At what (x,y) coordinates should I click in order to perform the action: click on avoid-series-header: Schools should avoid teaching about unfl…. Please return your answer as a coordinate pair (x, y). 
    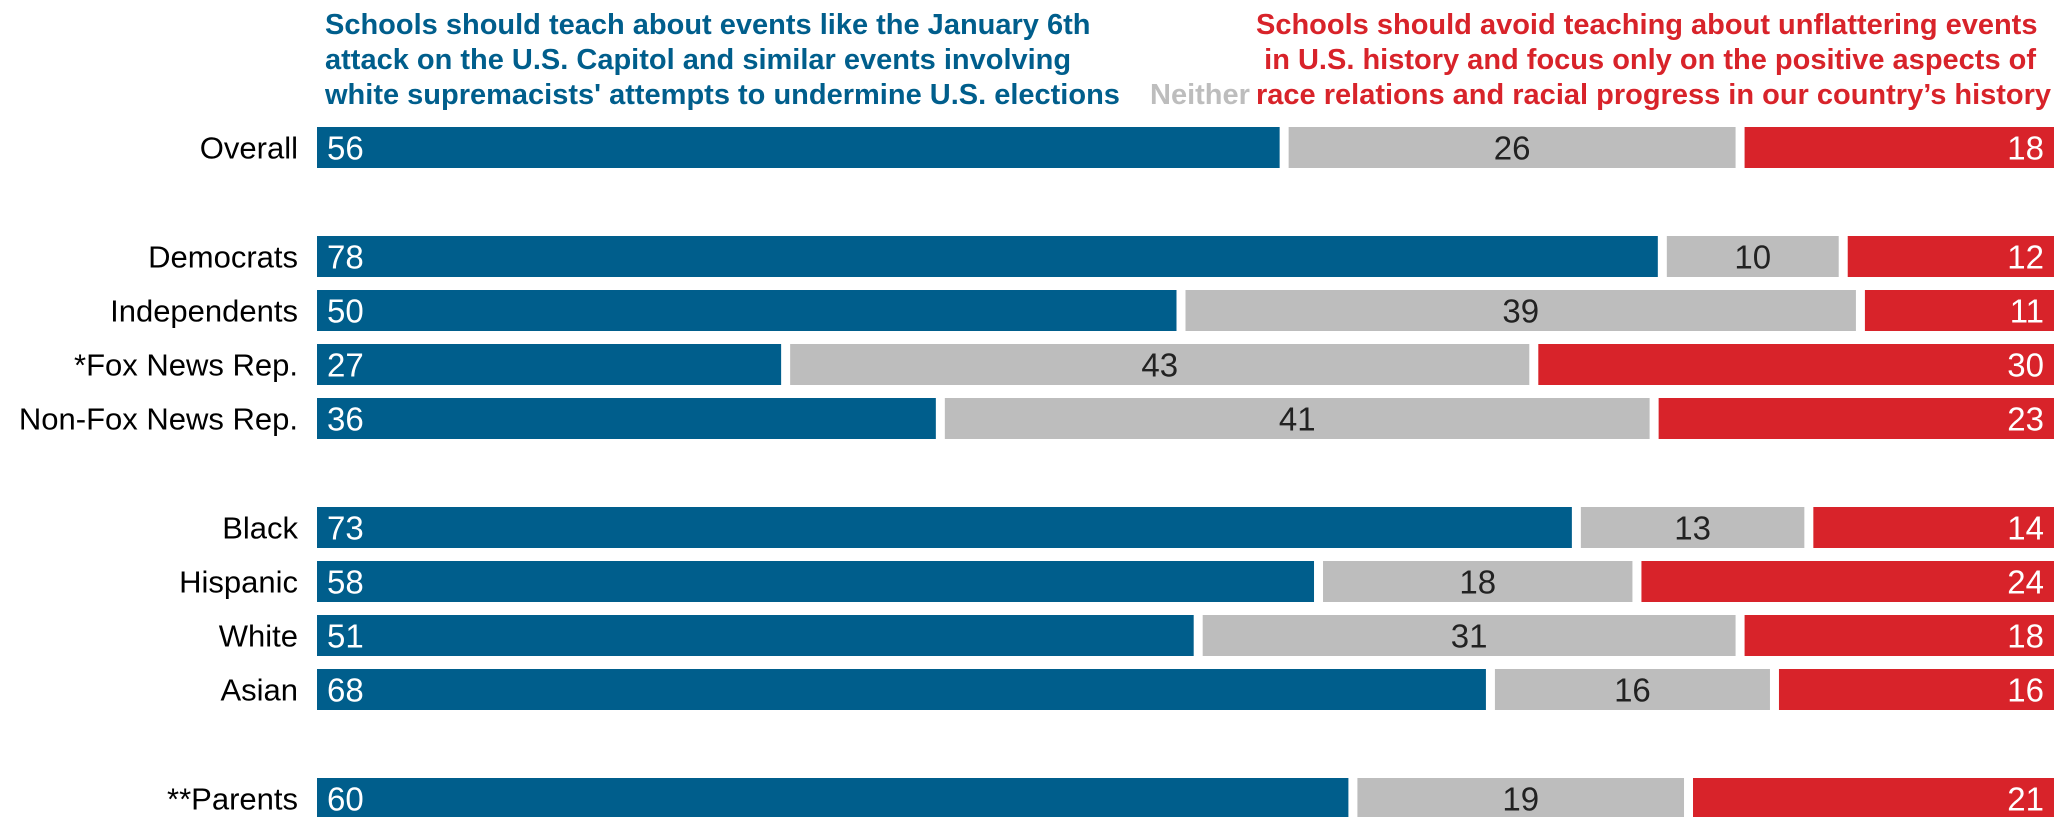
    Looking at the image, I should click on (1654, 60).